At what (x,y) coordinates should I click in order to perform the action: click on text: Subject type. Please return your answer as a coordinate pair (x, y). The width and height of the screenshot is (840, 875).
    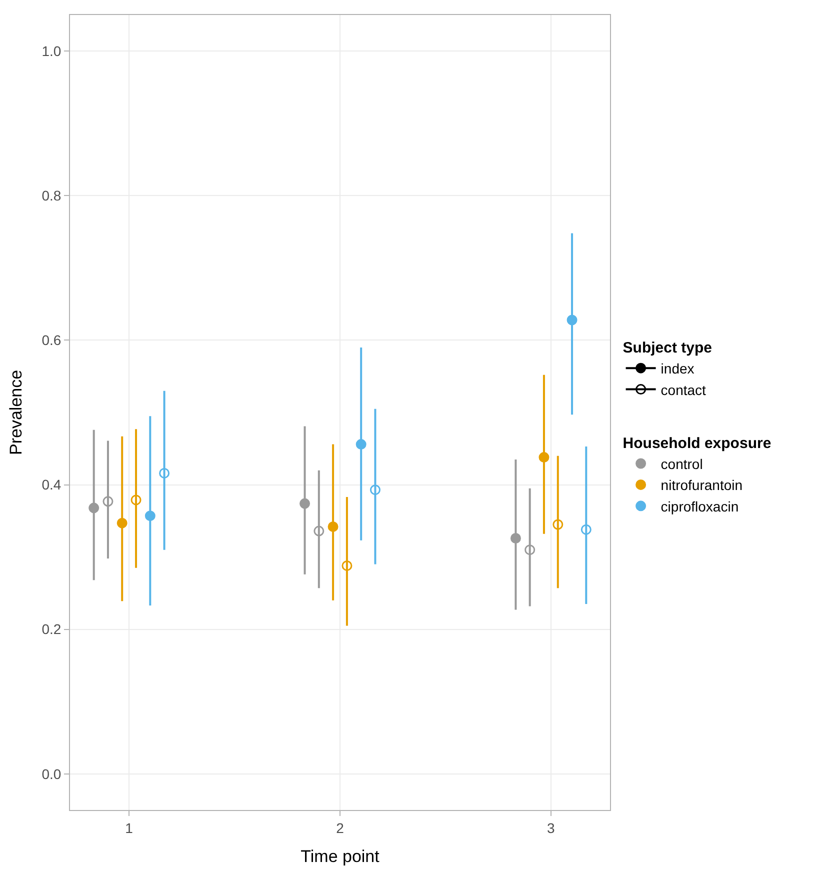
    Looking at the image, I should click on (667, 348).